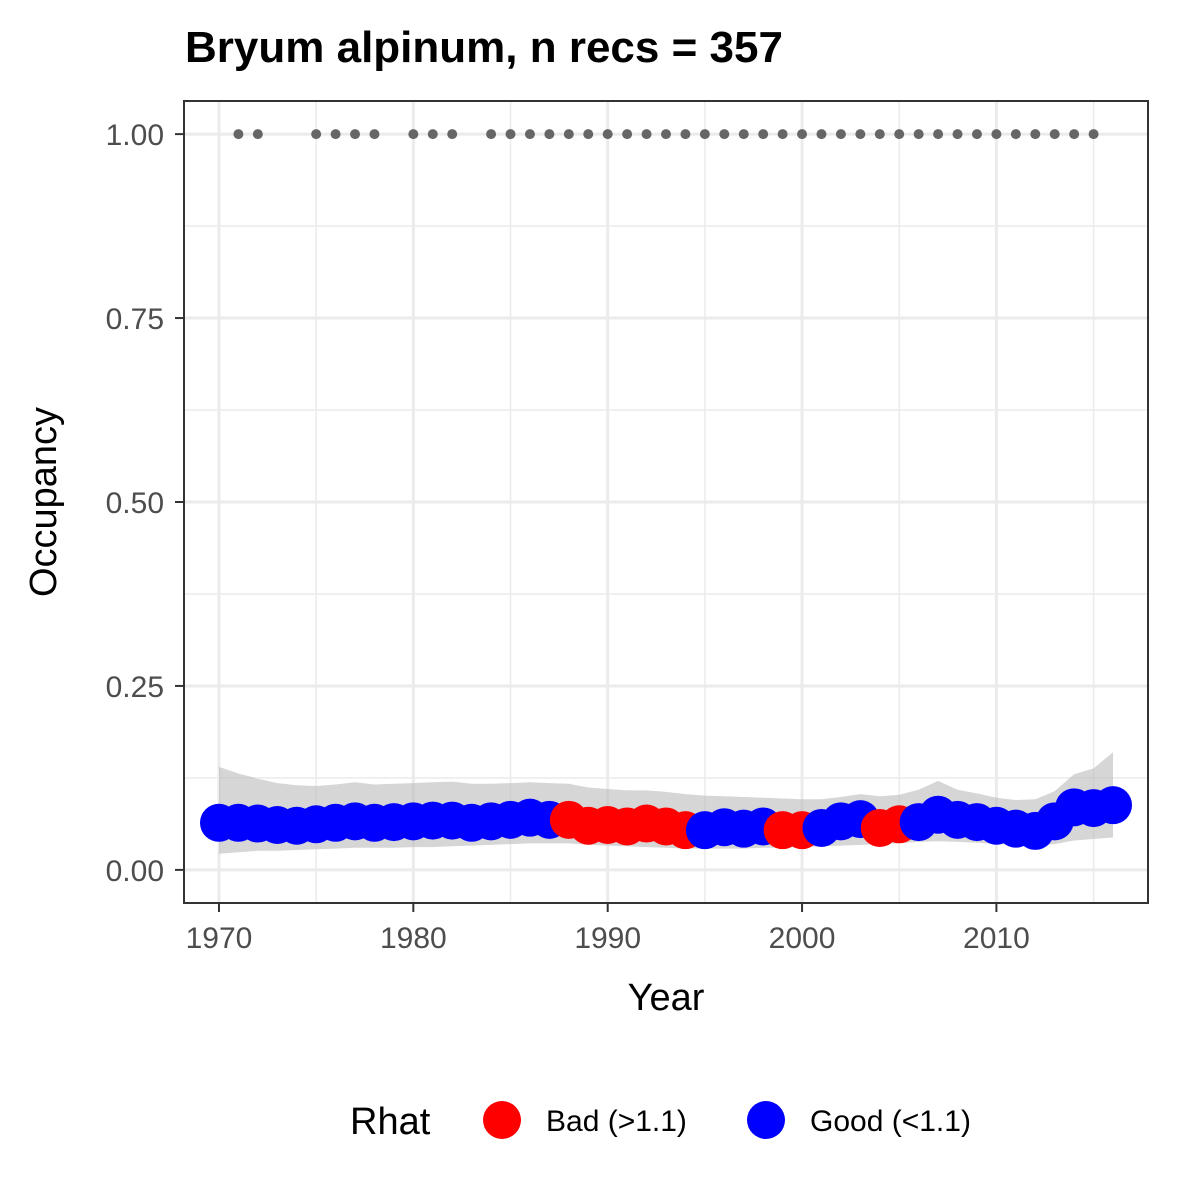 The image size is (1200, 1200). Describe the element at coordinates (802, 938) in the screenshot. I see `x-tick-label: 2000` at that location.